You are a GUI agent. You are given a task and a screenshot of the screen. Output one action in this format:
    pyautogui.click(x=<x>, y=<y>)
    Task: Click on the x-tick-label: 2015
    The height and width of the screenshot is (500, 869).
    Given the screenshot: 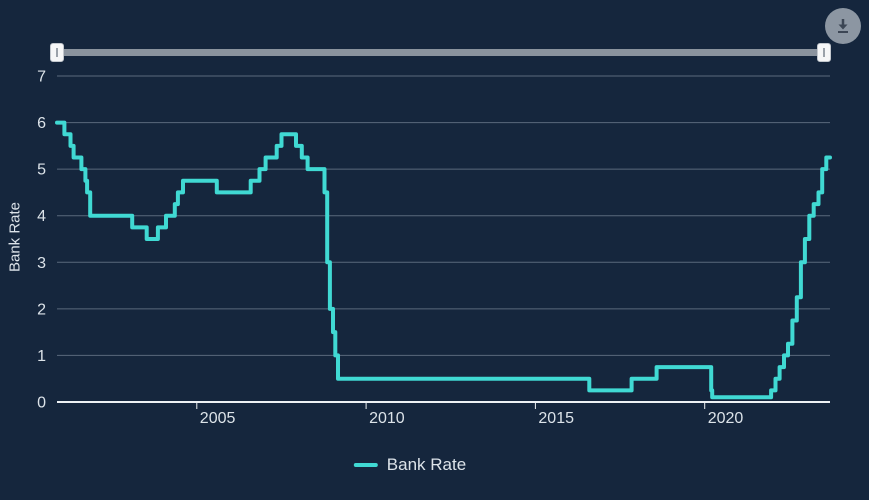 What is the action you would take?
    pyautogui.click(x=556, y=418)
    